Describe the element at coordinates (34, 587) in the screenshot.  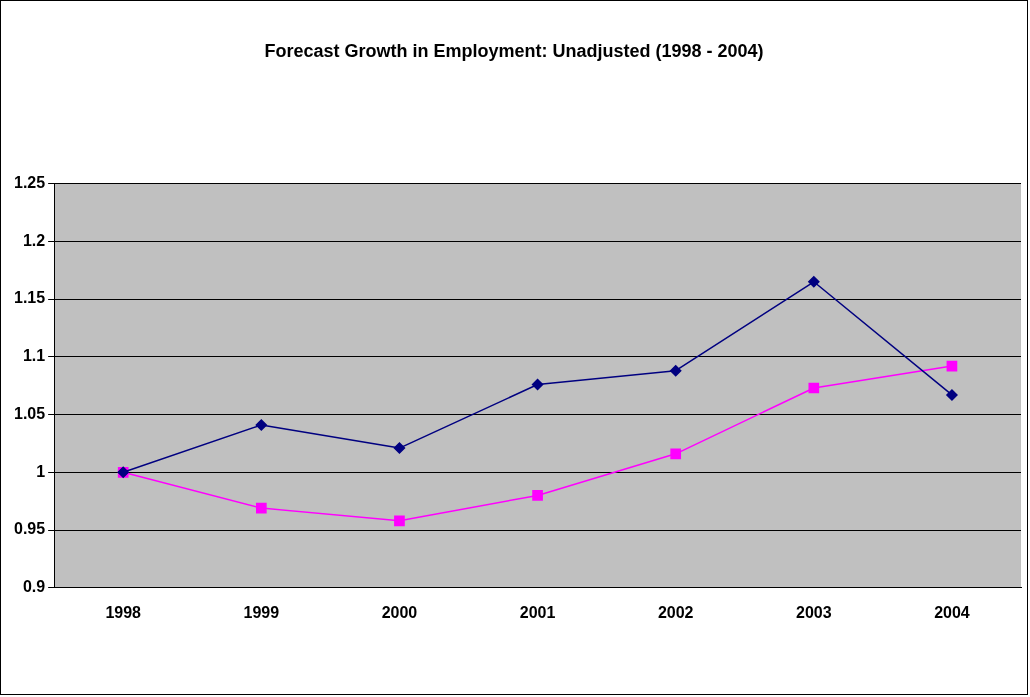
I see `y-tick-label: 0.9` at that location.